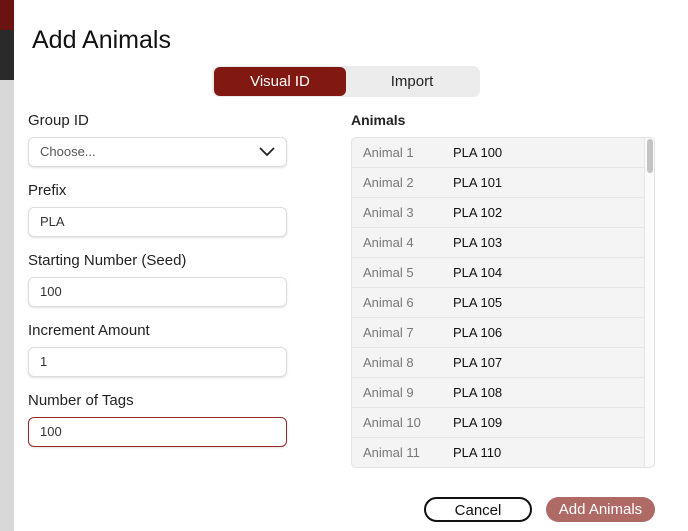 This screenshot has width=688, height=531. I want to click on animal-tag: PLA 110, so click(477, 452).